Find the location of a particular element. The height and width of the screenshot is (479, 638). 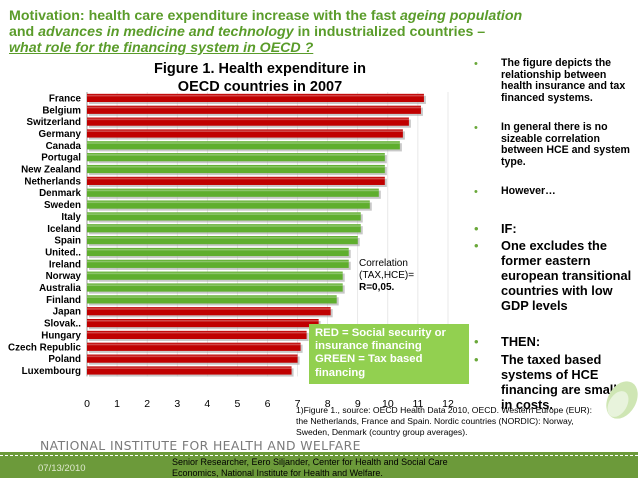

category-label: Denmark is located at coordinates (60, 193).